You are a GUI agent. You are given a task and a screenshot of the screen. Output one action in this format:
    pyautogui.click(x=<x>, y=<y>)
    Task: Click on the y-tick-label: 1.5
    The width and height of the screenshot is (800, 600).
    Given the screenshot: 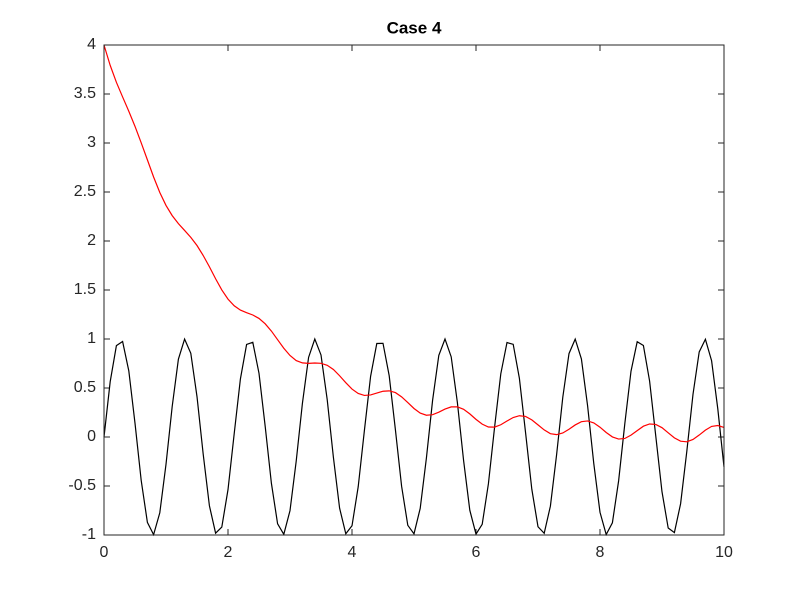 What is the action you would take?
    pyautogui.click(x=85, y=289)
    